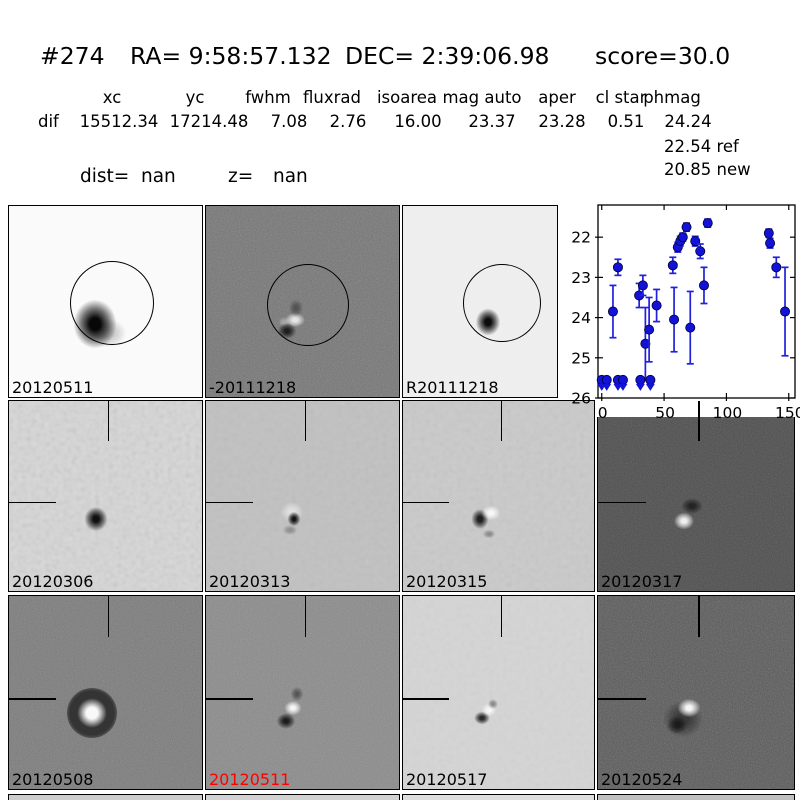  I want to click on cutout-date-label: 20120508, so click(53, 779).